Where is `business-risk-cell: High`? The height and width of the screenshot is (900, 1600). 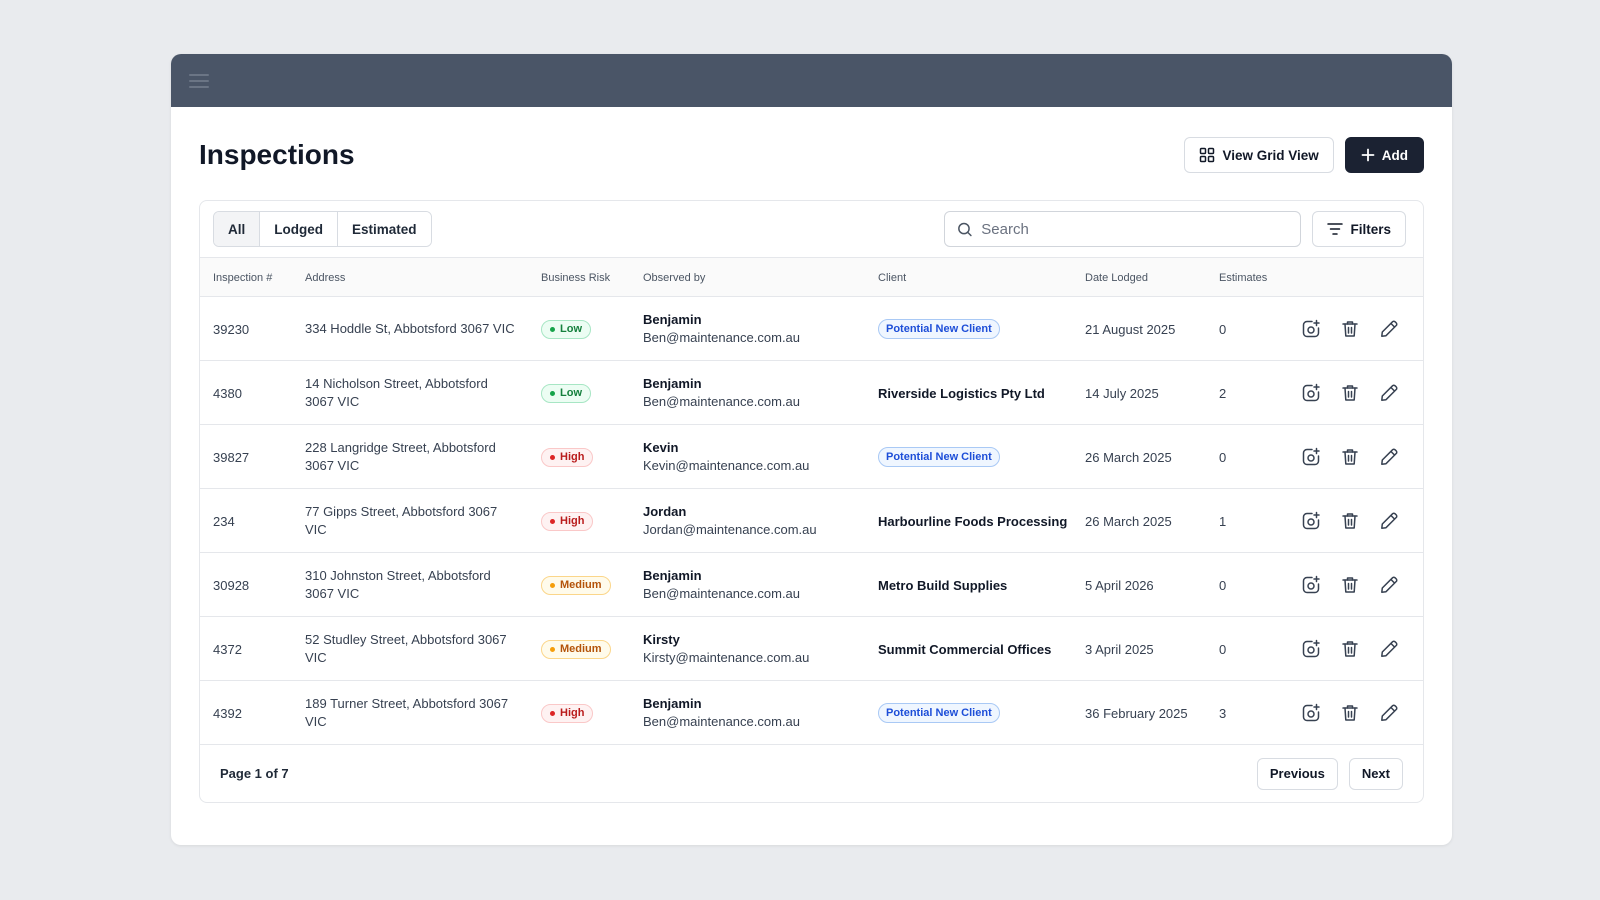 business-risk-cell: High is located at coordinates (567, 521).